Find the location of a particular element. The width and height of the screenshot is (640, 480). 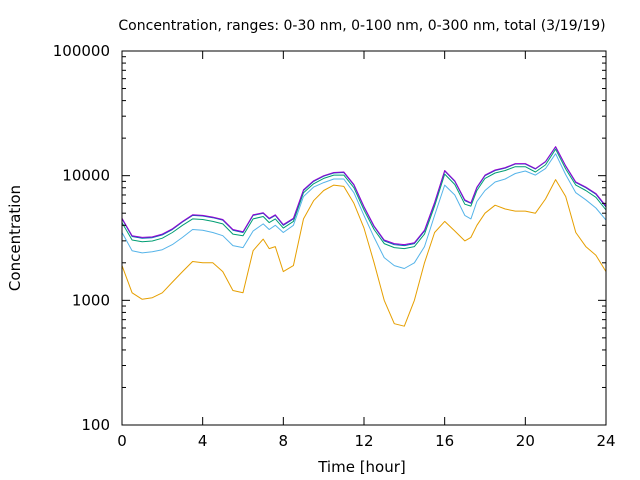

x-tick-label: 24 is located at coordinates (605, 441).